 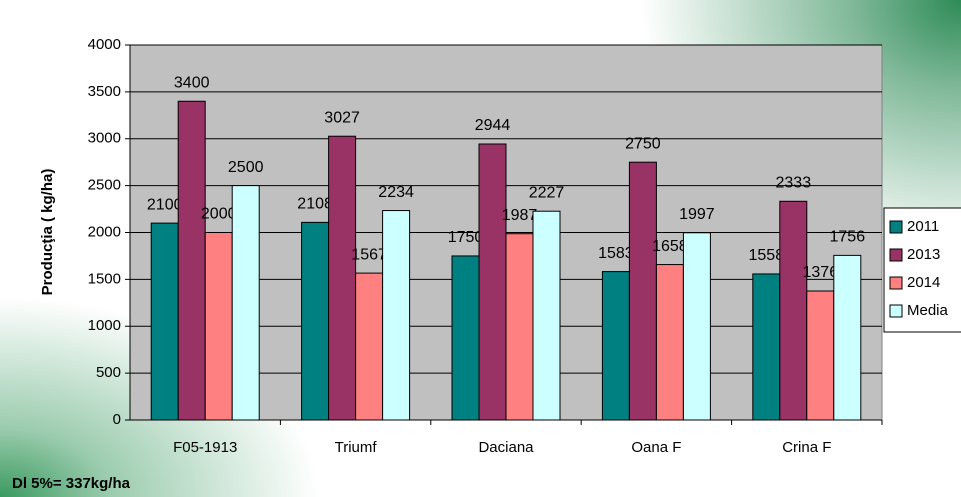 I want to click on data-label: 2234, so click(x=396, y=192).